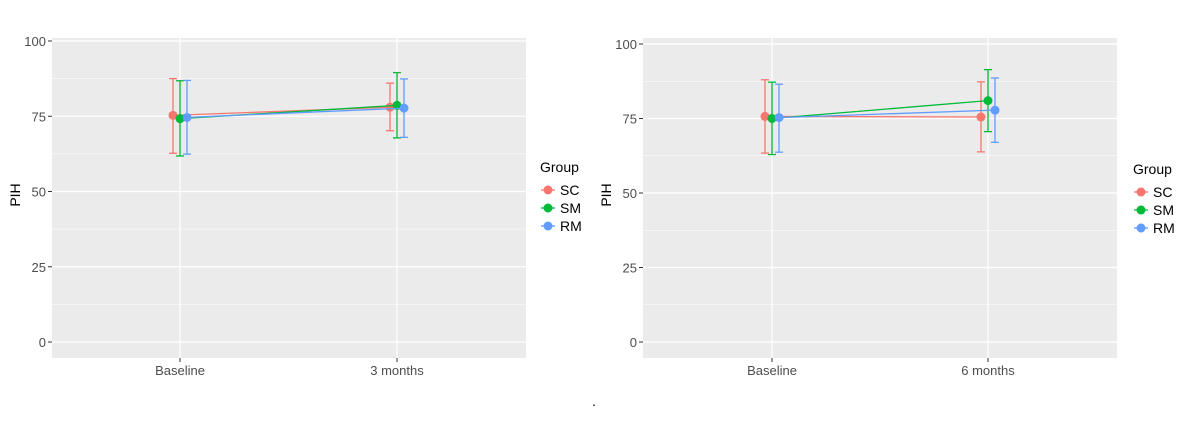 This screenshot has height=421, width=1200. I want to click on x-tick-label: 3 months, so click(397, 370).